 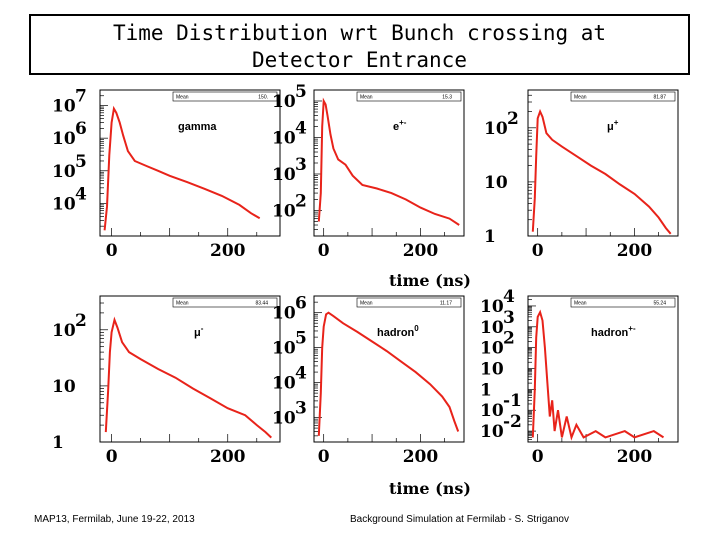 I want to click on stats-value: 11.17, so click(x=446, y=304).